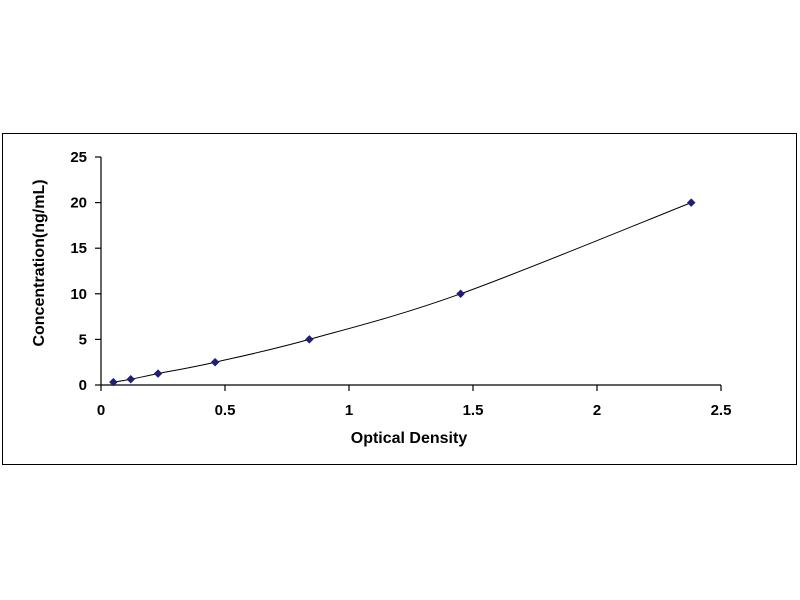 This screenshot has height=600, width=800. What do you see at coordinates (225, 410) in the screenshot?
I see `x-tick-label: 0.5` at bounding box center [225, 410].